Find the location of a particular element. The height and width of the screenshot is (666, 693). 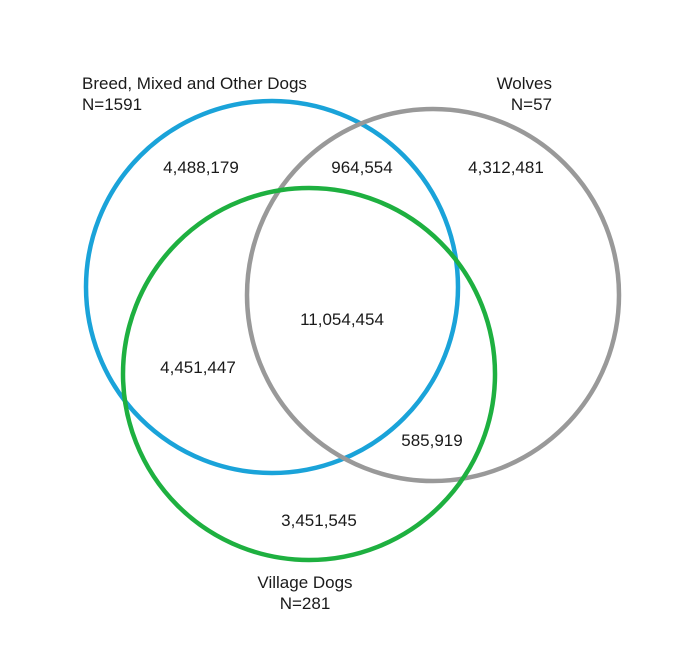

breed-dogs-count: N=1591 is located at coordinates (112, 104).